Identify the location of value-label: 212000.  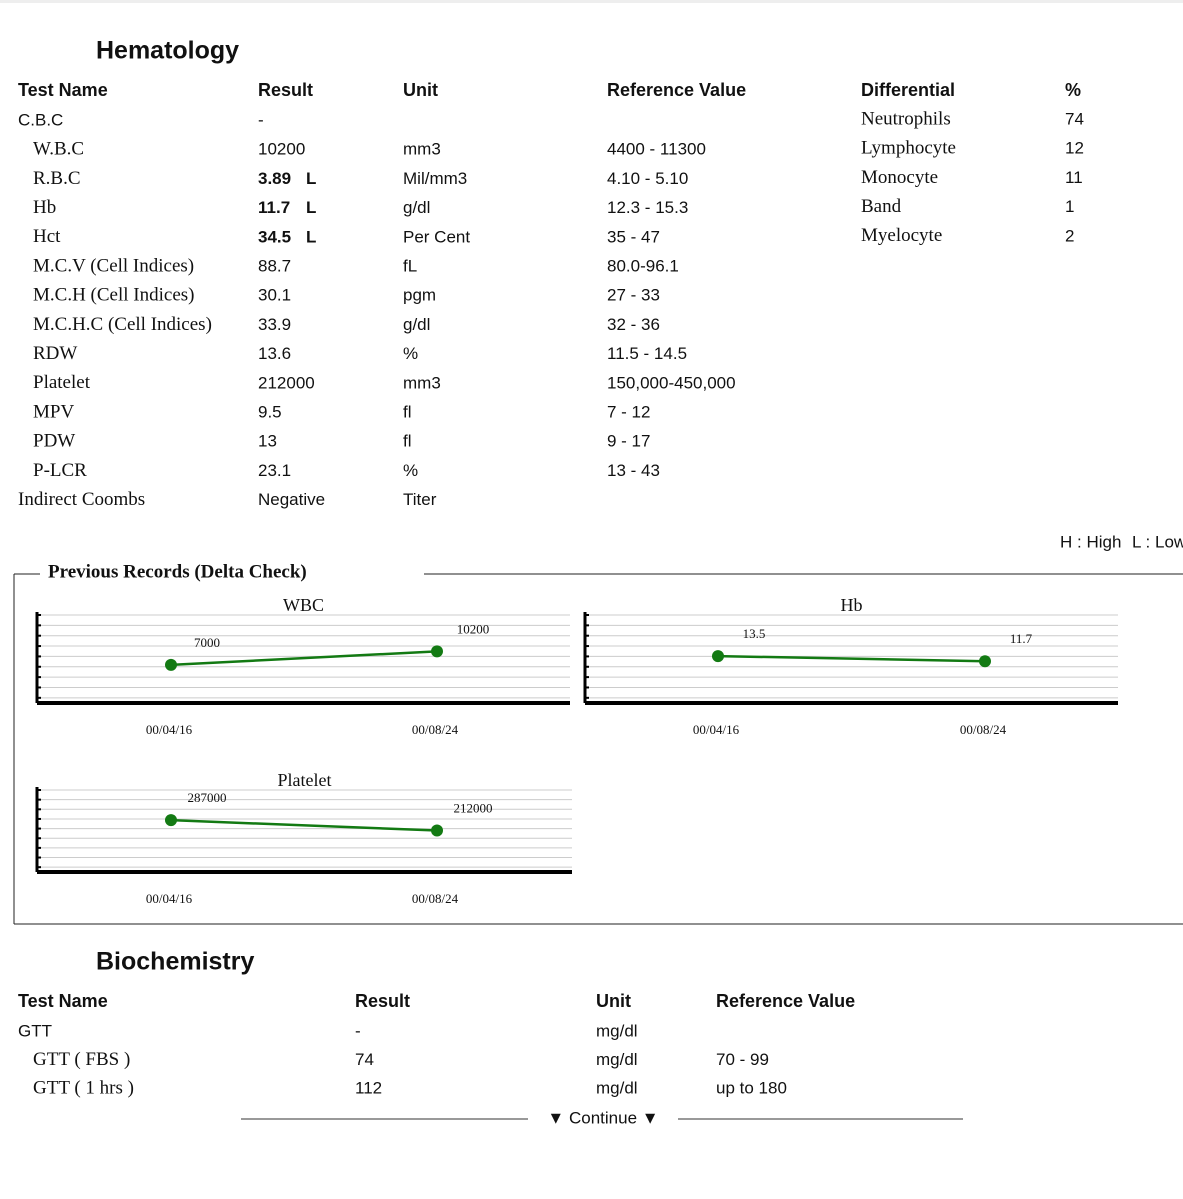
(473, 808).